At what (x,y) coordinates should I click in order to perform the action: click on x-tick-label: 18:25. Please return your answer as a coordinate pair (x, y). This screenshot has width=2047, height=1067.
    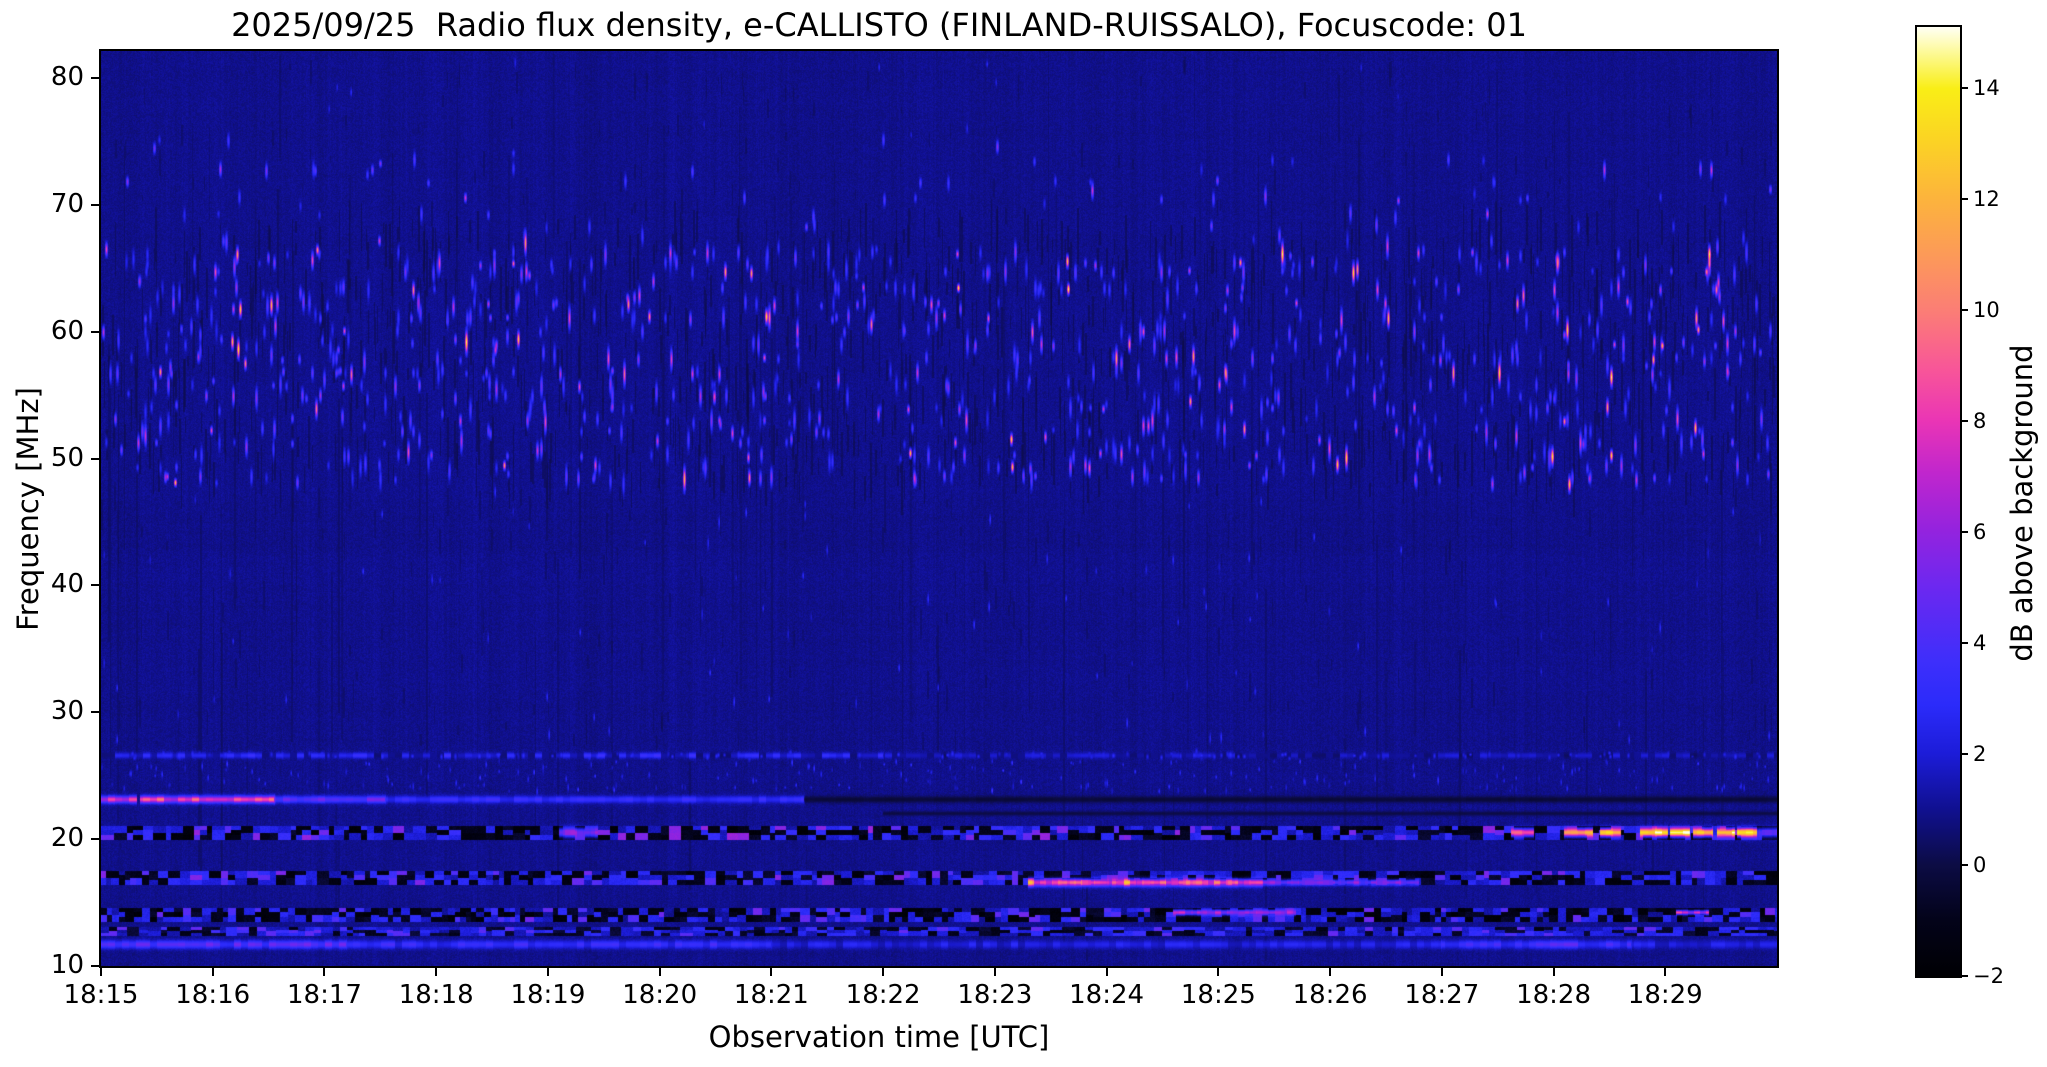
    Looking at the image, I should click on (1218, 995).